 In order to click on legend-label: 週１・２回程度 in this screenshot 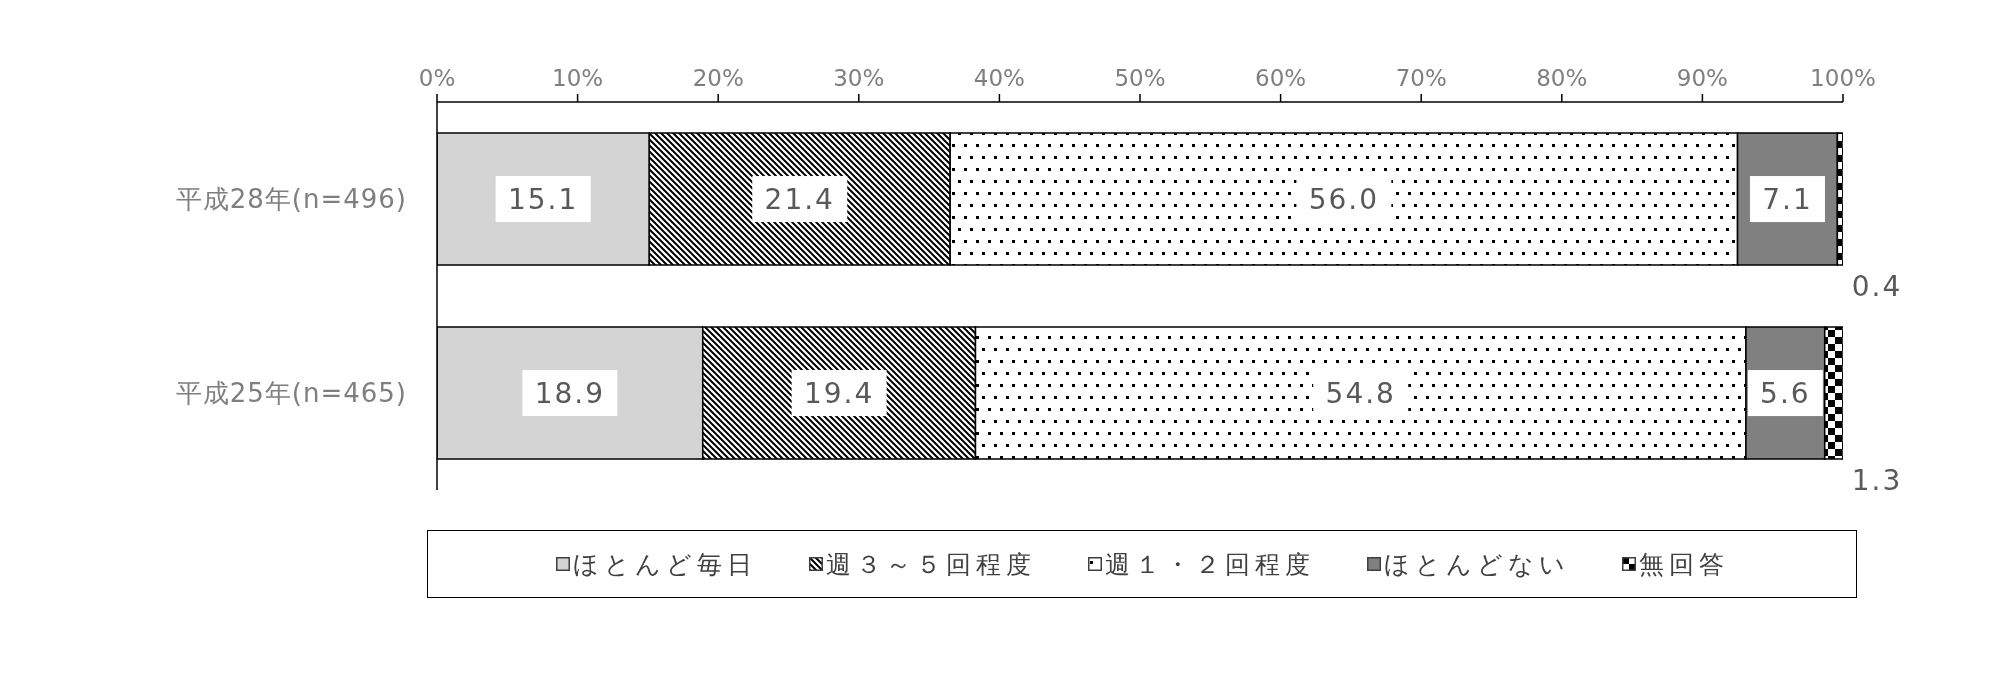, I will do `click(1209, 564)`.